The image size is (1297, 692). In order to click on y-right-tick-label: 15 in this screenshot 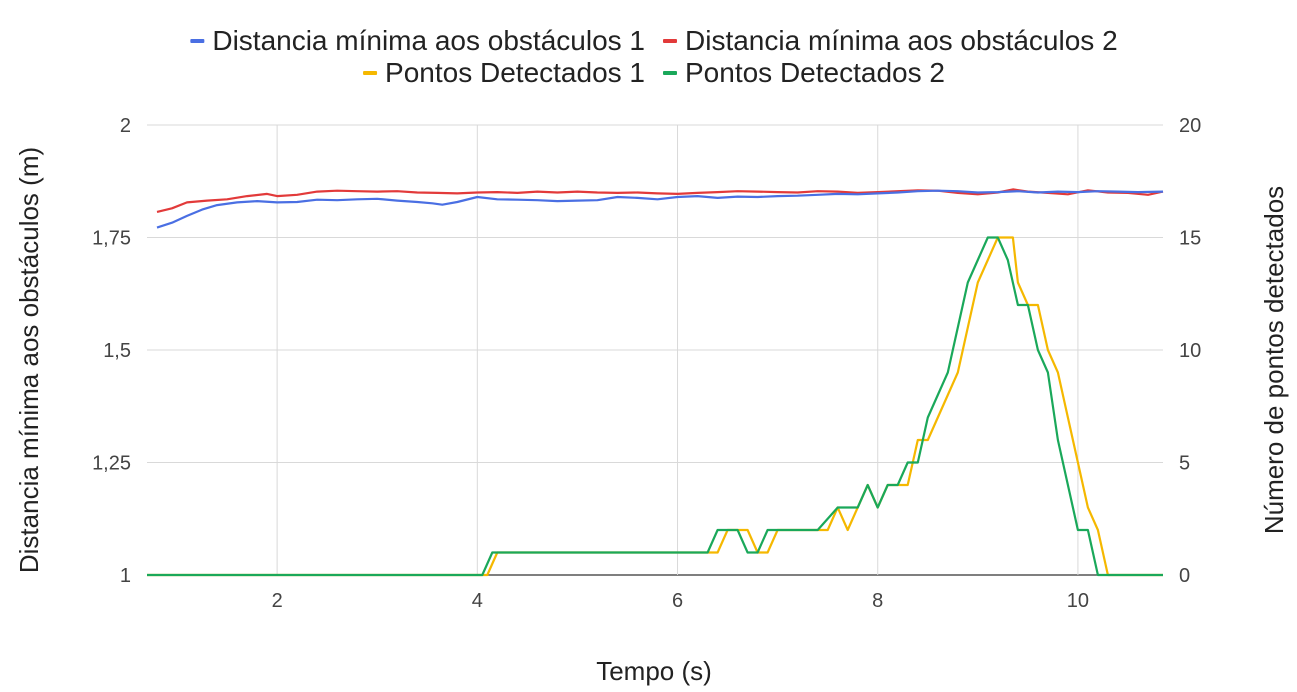, I will do `click(1190, 239)`.